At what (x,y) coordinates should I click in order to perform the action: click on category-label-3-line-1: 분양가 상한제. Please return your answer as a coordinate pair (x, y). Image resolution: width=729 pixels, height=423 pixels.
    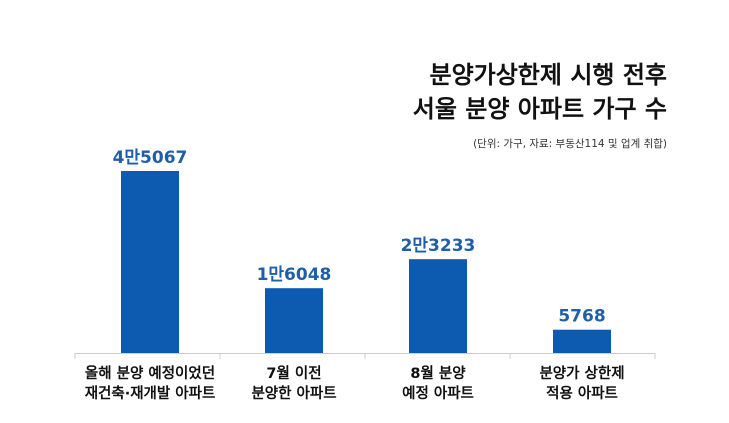
    Looking at the image, I should click on (581, 373).